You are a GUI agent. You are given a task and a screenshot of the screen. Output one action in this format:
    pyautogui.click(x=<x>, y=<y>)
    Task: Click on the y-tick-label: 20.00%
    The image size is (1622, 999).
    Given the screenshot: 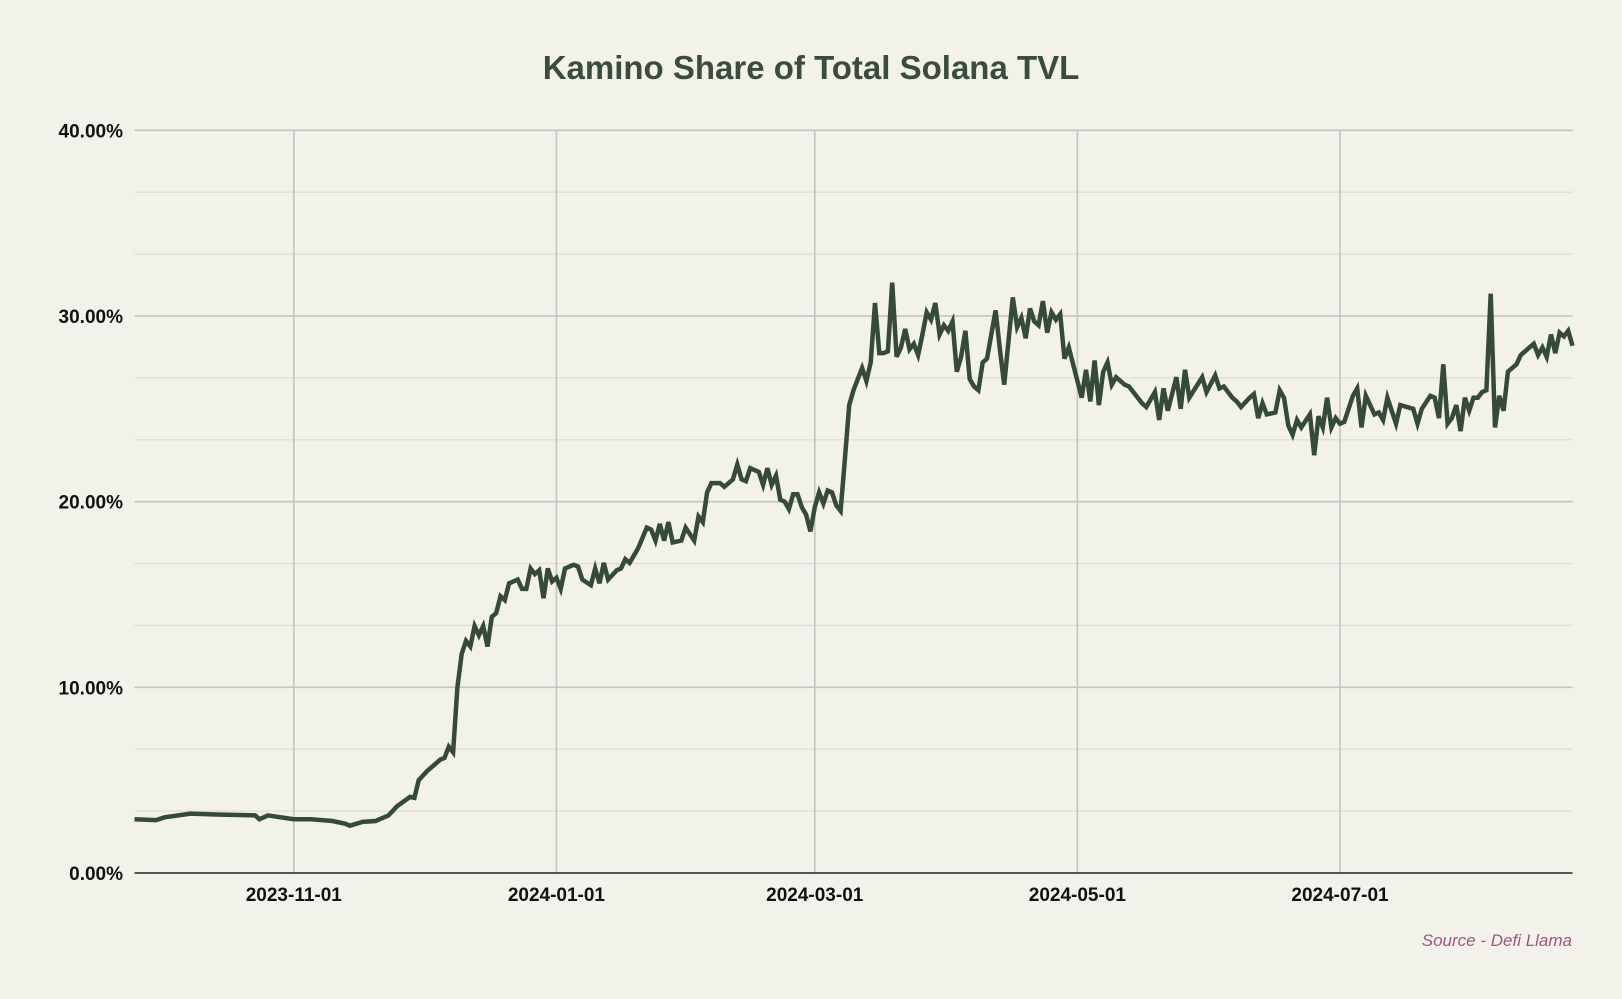 What is the action you would take?
    pyautogui.click(x=91, y=503)
    